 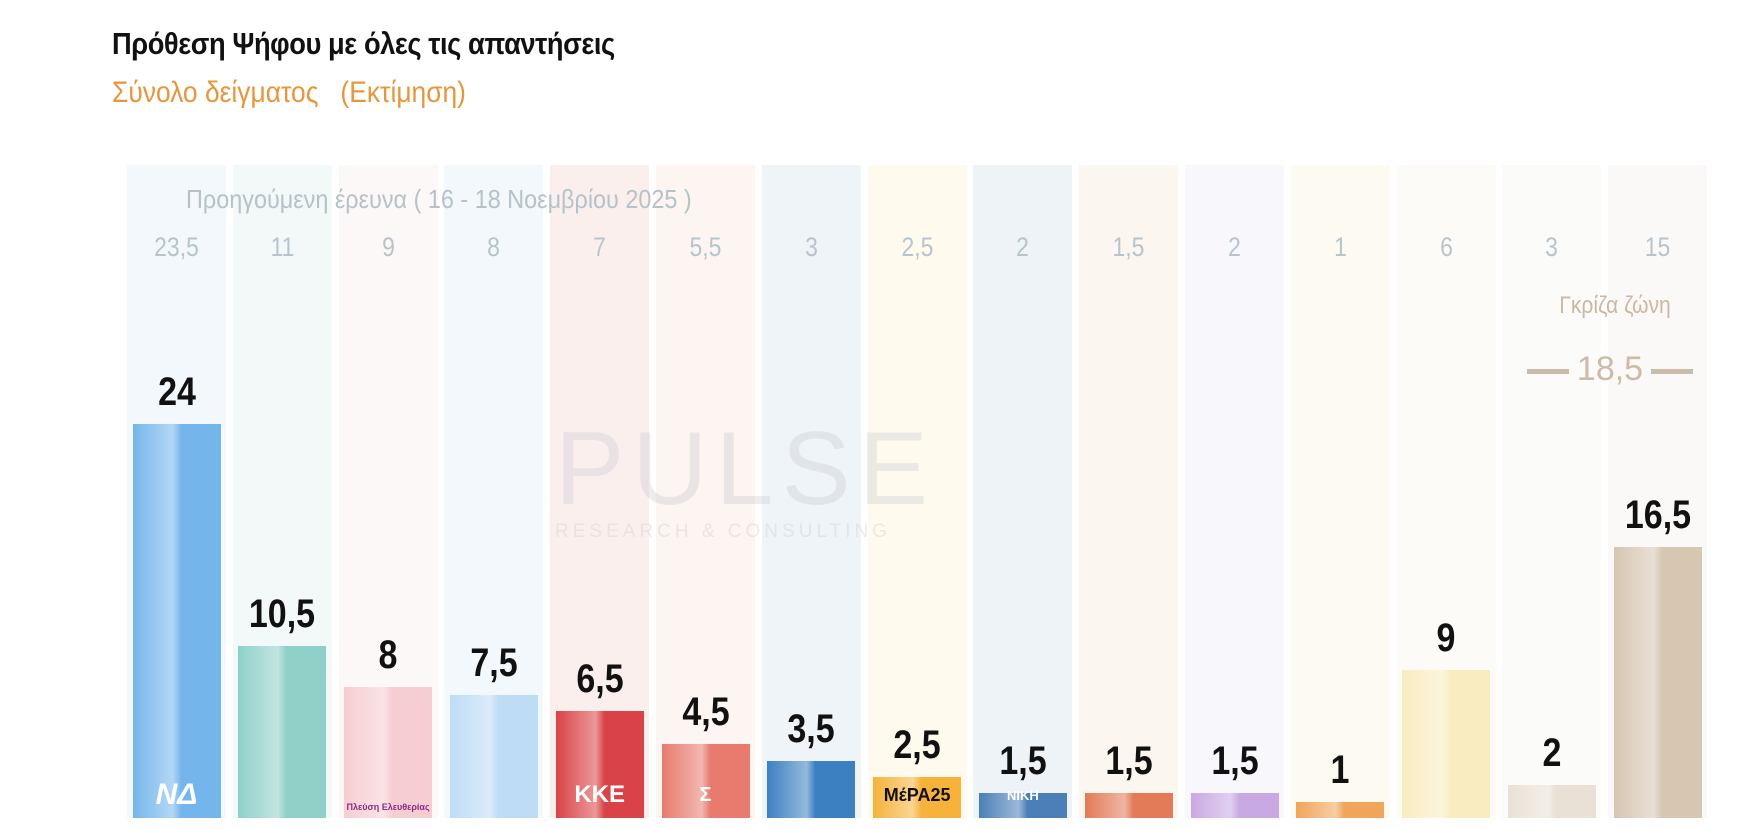 I want to click on previous-value-label: 15, so click(x=1657, y=247).